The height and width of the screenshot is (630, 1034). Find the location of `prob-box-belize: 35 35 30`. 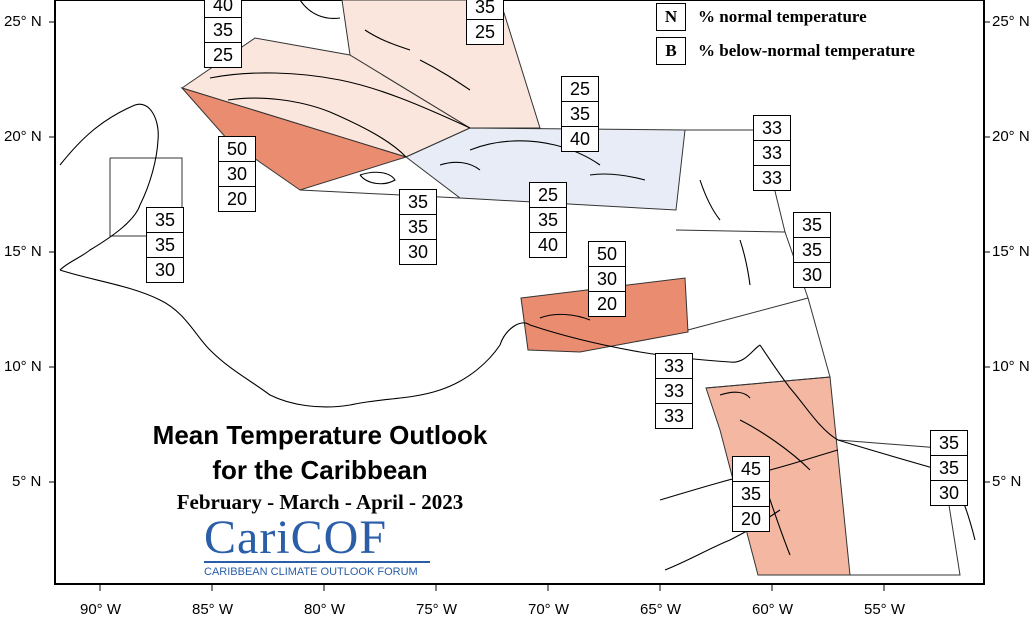

prob-box-belize: 35 35 30 is located at coordinates (165, 245).